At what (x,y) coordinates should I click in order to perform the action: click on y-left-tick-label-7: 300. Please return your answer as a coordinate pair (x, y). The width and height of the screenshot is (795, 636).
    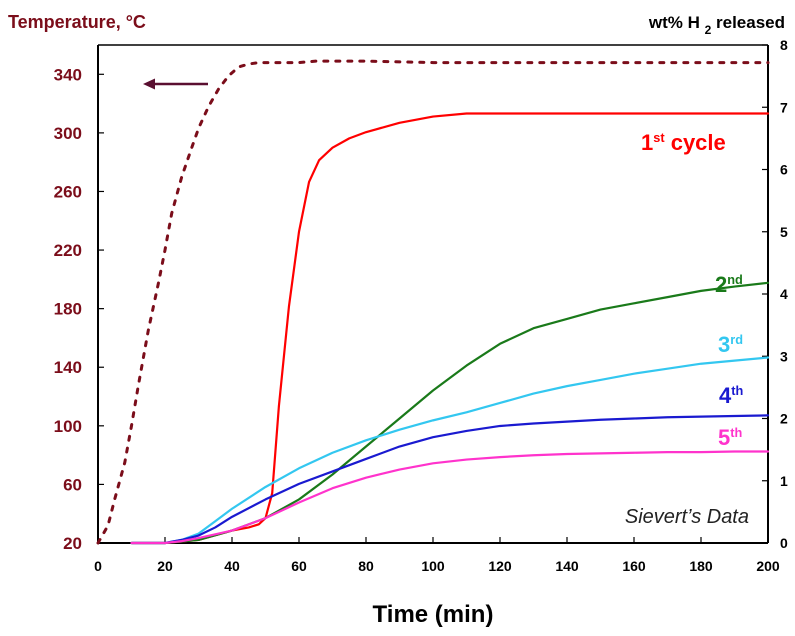
    Looking at the image, I should click on (68, 133).